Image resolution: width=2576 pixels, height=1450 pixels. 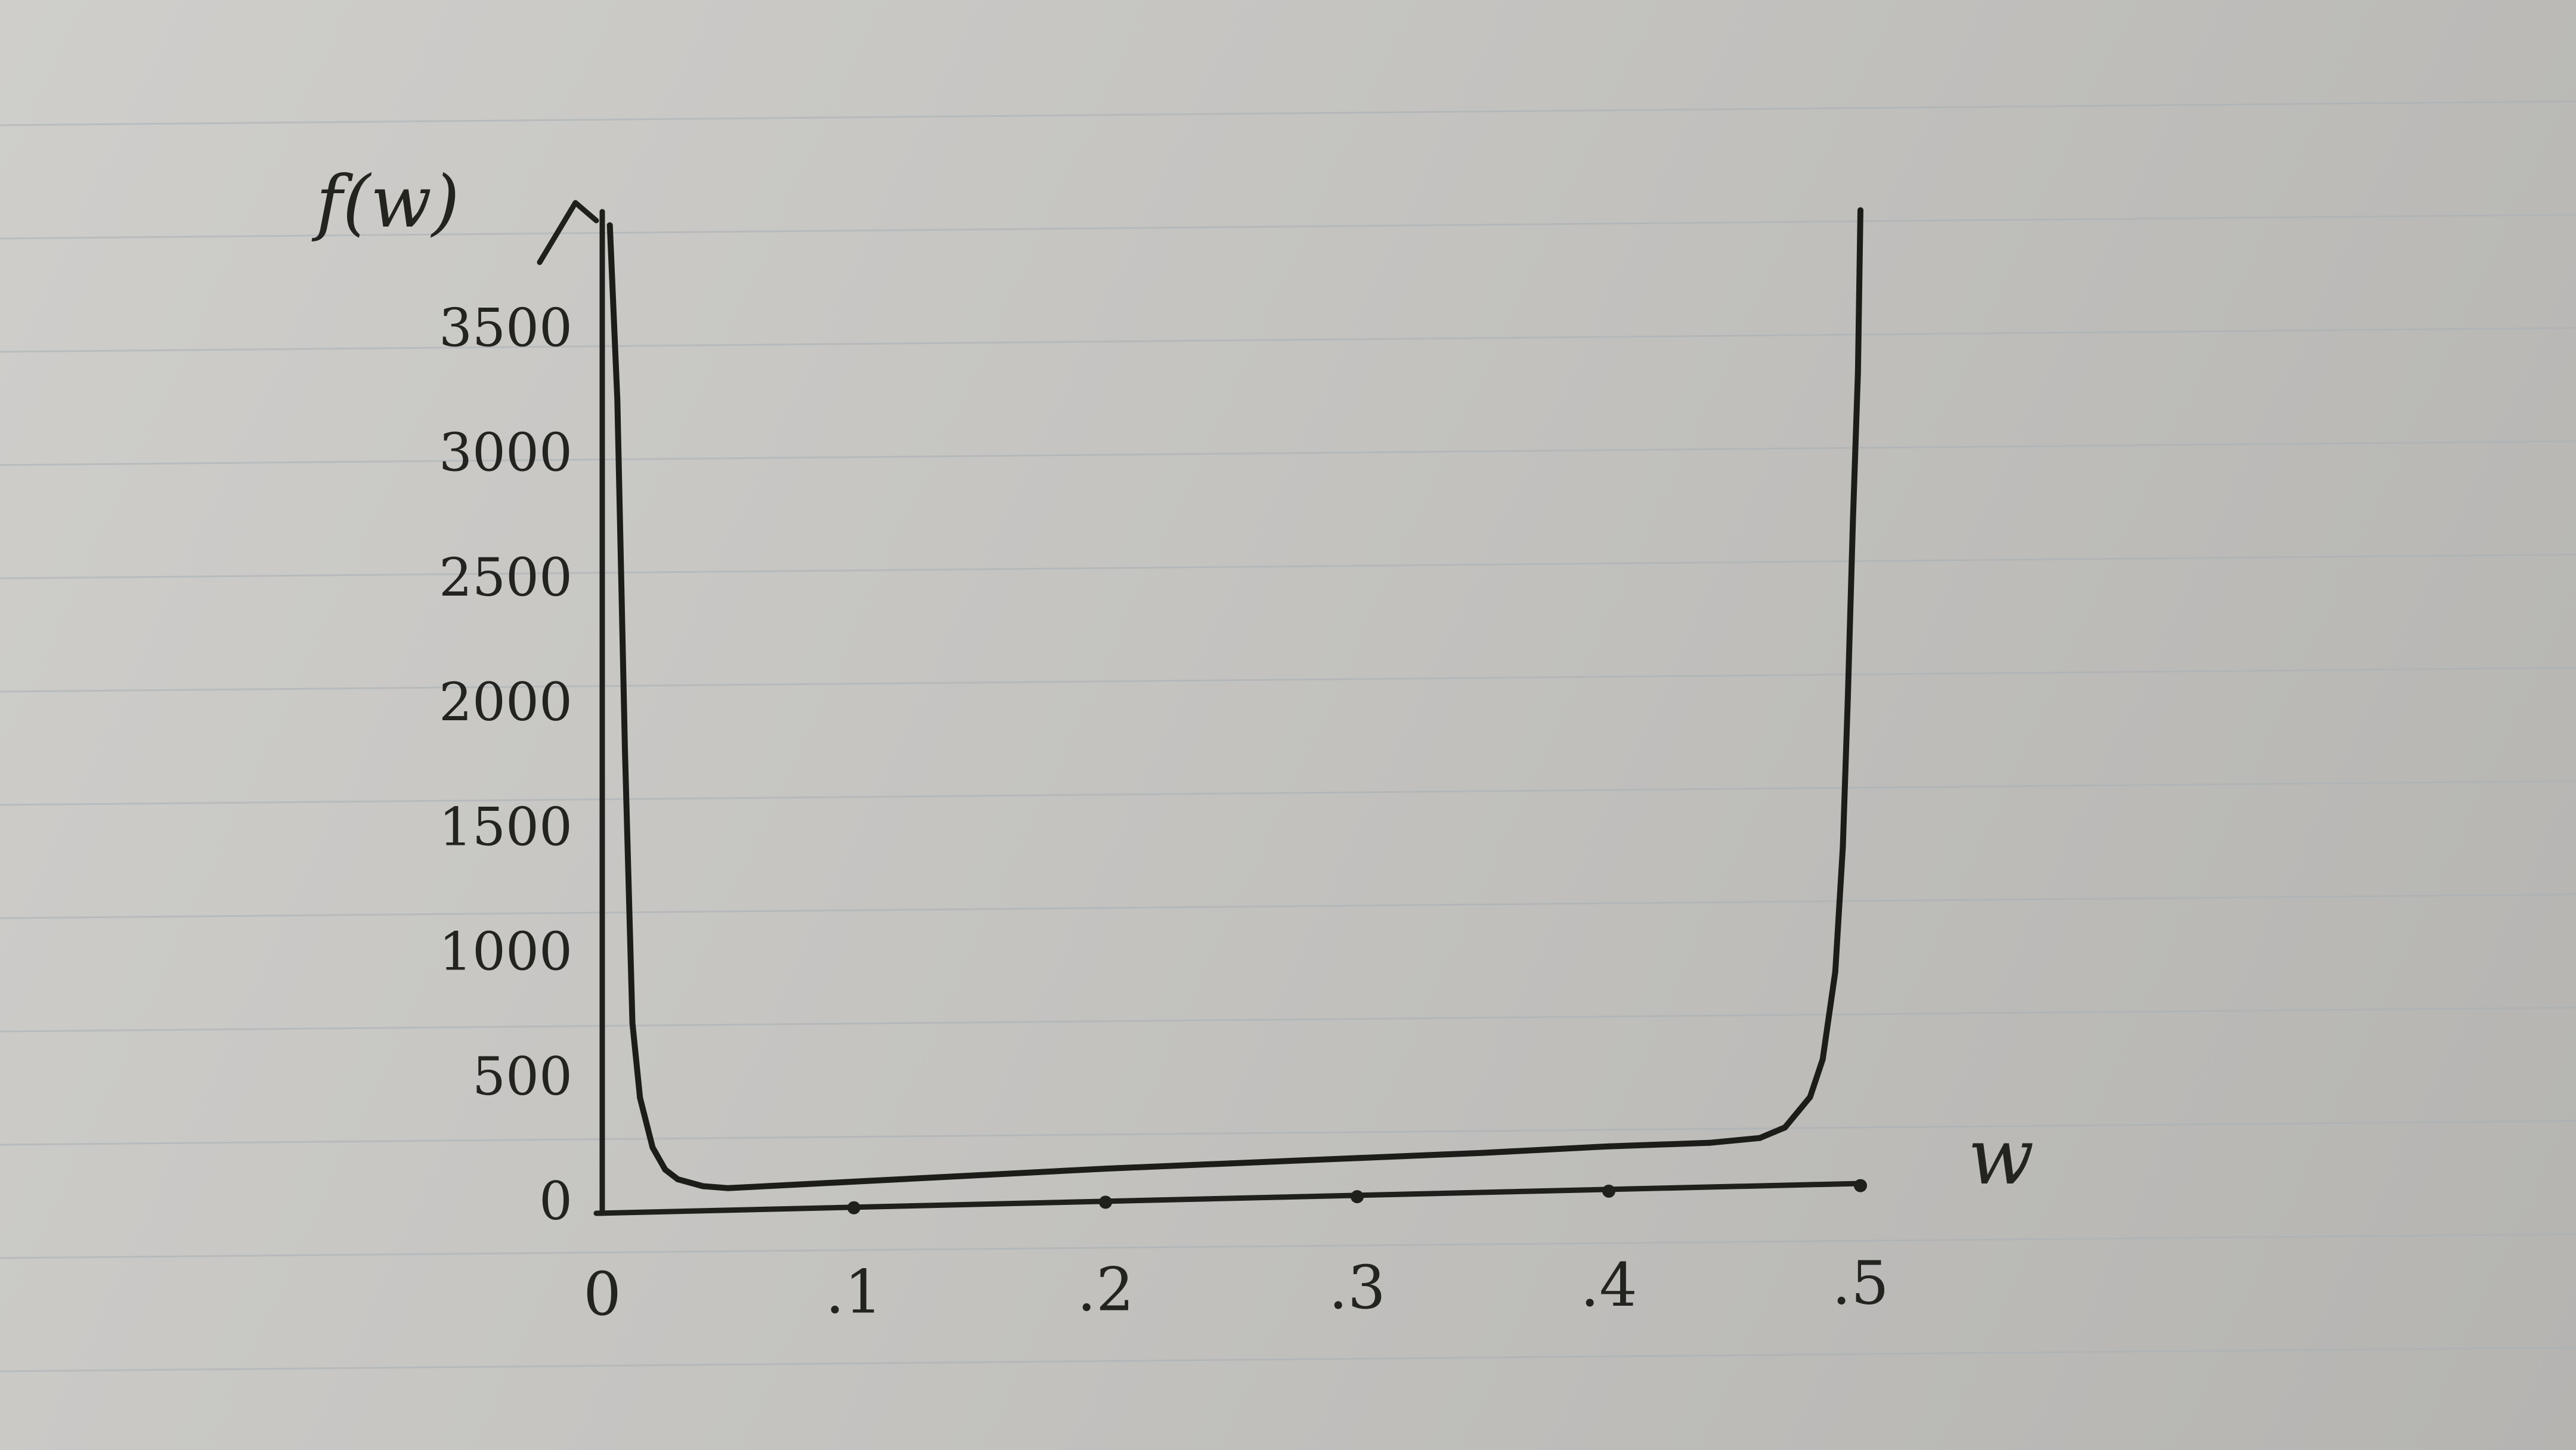 I want to click on x-tick-label: .4, so click(x=1608, y=1285).